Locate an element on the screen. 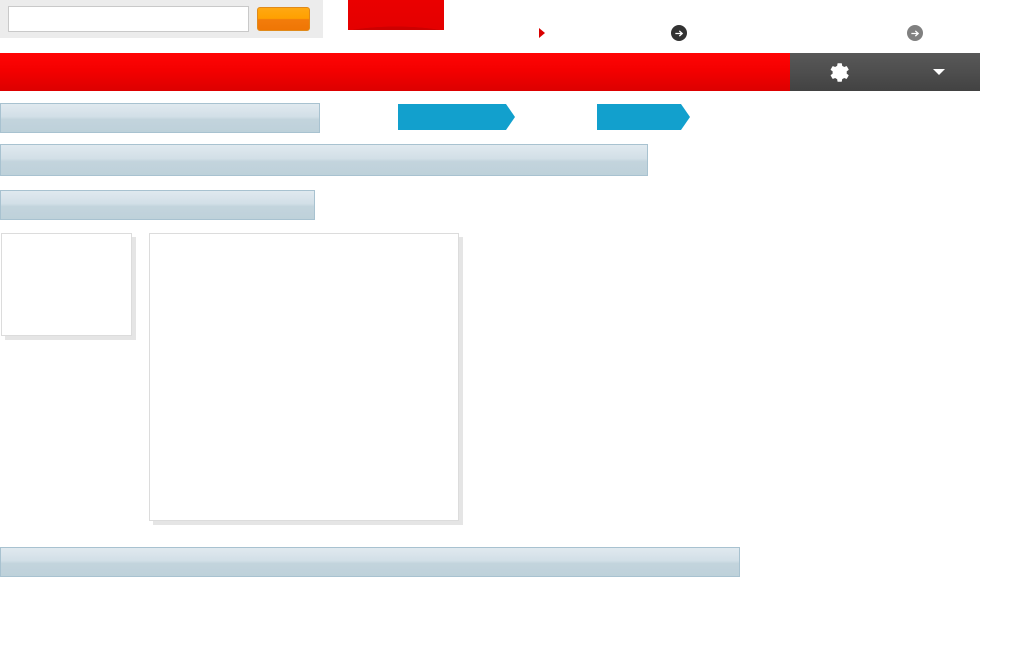 Image resolution: width=1024 pixels, height=650 pixels. main-navbar is located at coordinates (395, 72).